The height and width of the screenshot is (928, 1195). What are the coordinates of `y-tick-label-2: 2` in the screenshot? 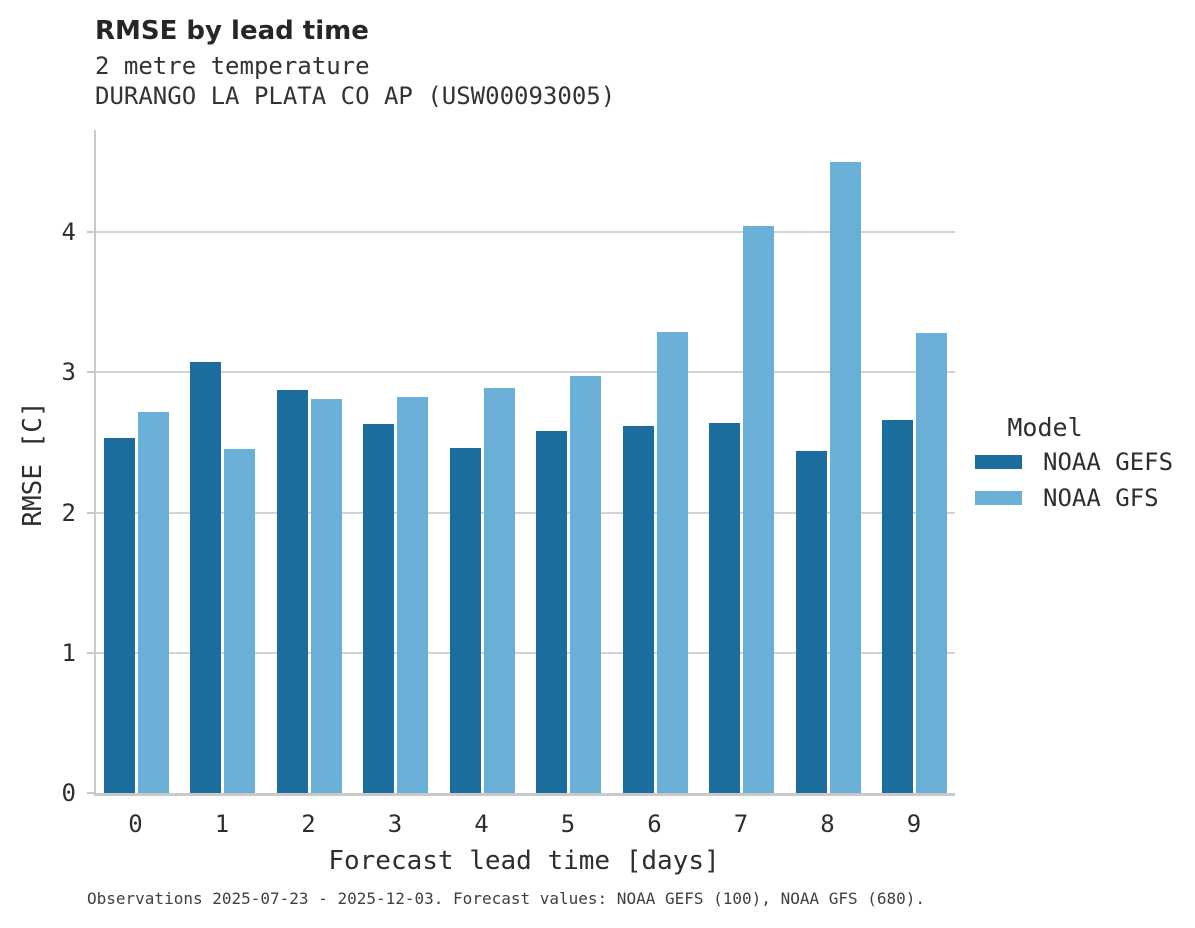 It's located at (68, 512).